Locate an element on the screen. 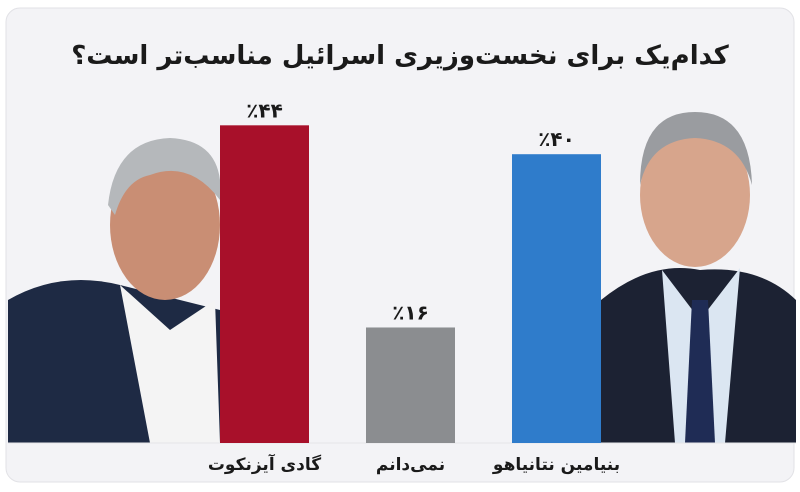 The height and width of the screenshot is (492, 800). category-label: گادی آیزنکوت is located at coordinates (264, 464).